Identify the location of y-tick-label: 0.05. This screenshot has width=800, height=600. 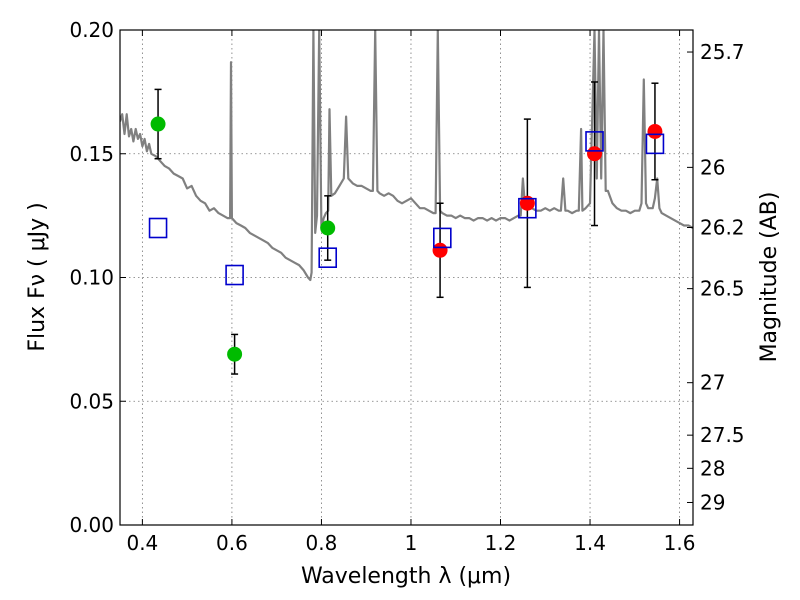
(91, 401).